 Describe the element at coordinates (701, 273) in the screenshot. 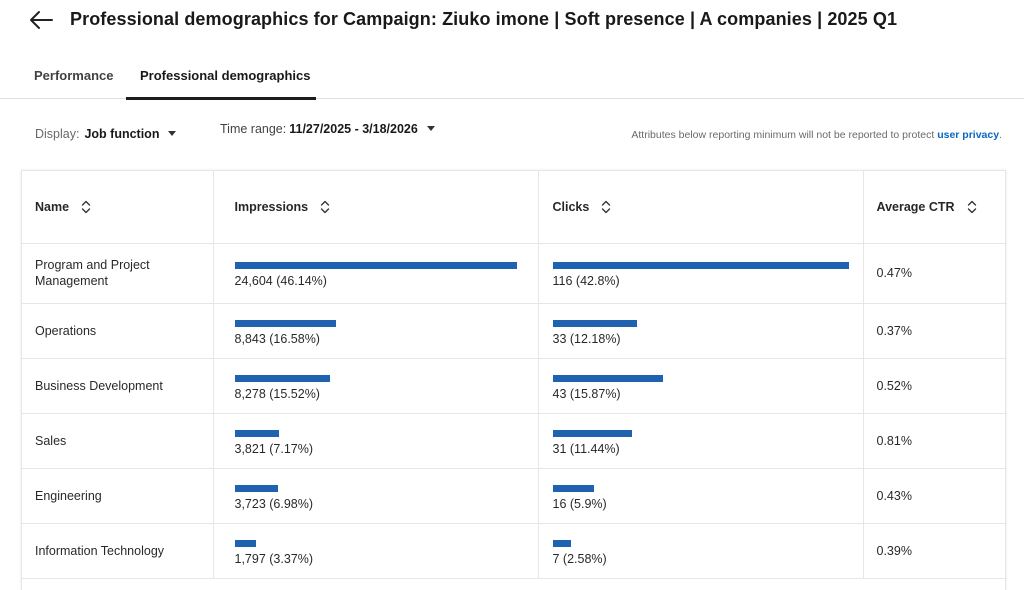

I see `clicks-cell: 116 (42.8%)` at that location.